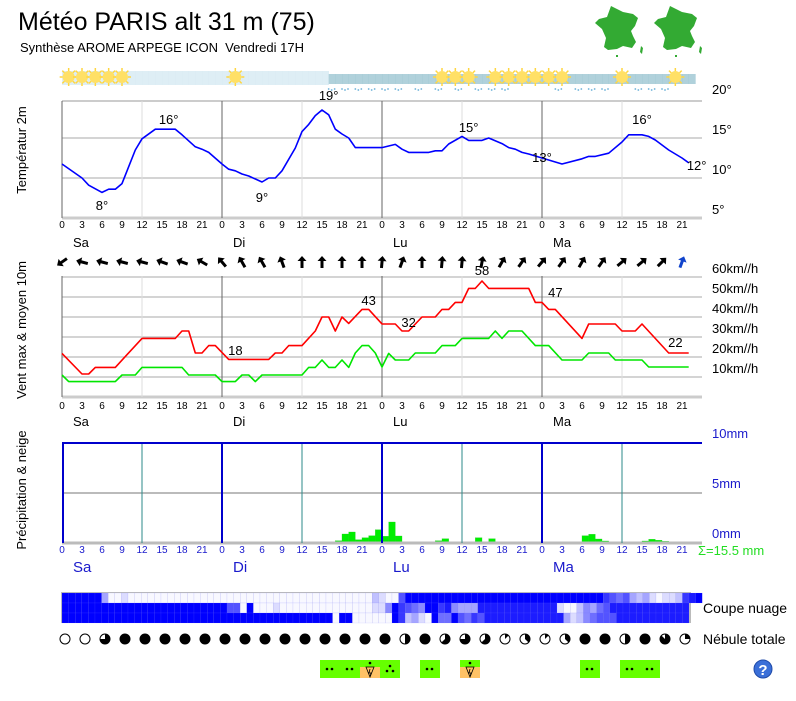 This screenshot has height=701, width=796. What do you see at coordinates (347, 669) in the screenshot?
I see `rain-dot` at bounding box center [347, 669].